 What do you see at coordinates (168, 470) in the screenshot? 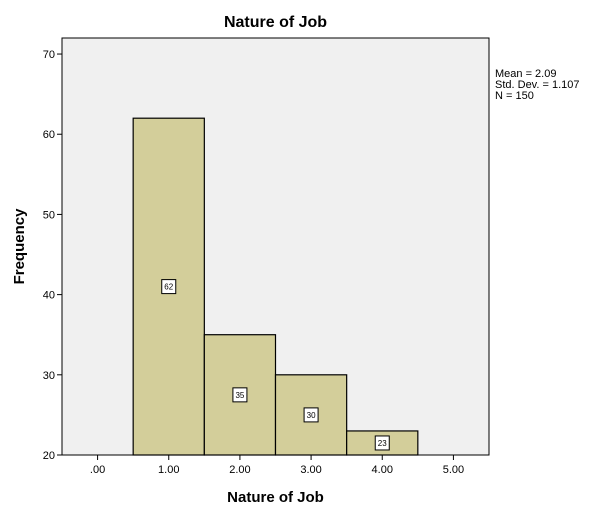
I see `x-tick-label: 1.00` at bounding box center [168, 470].